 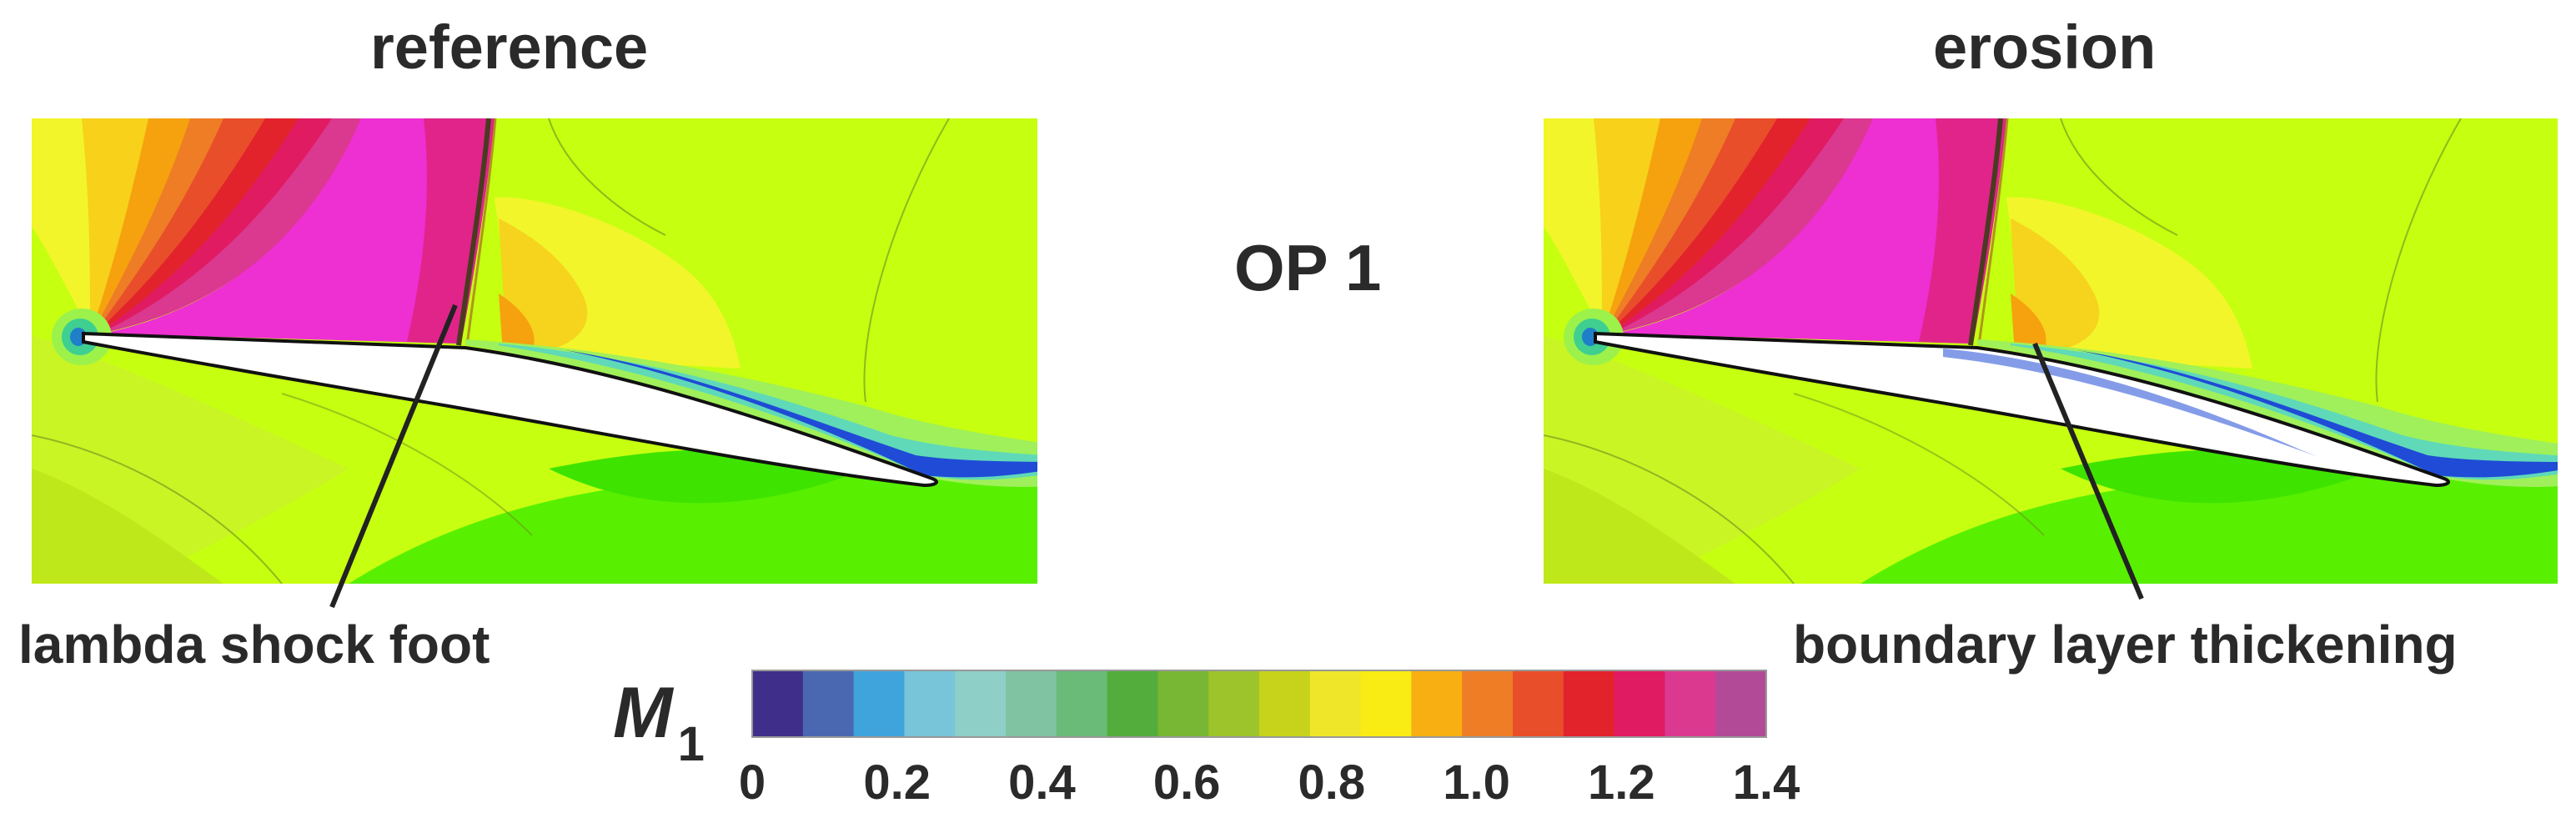 I want to click on right-panel-title: erosion, so click(x=2045, y=47).